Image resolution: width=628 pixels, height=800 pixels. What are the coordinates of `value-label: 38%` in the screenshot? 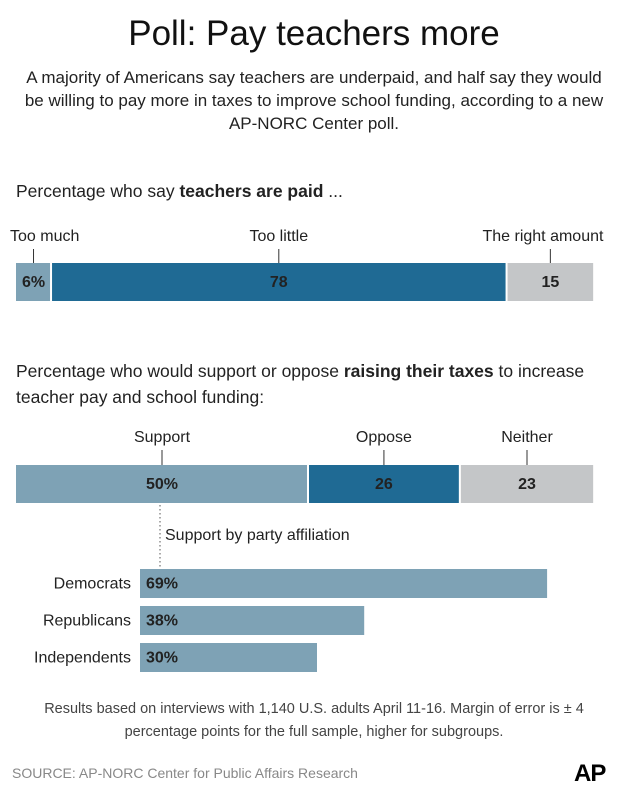 It's located at (162, 621).